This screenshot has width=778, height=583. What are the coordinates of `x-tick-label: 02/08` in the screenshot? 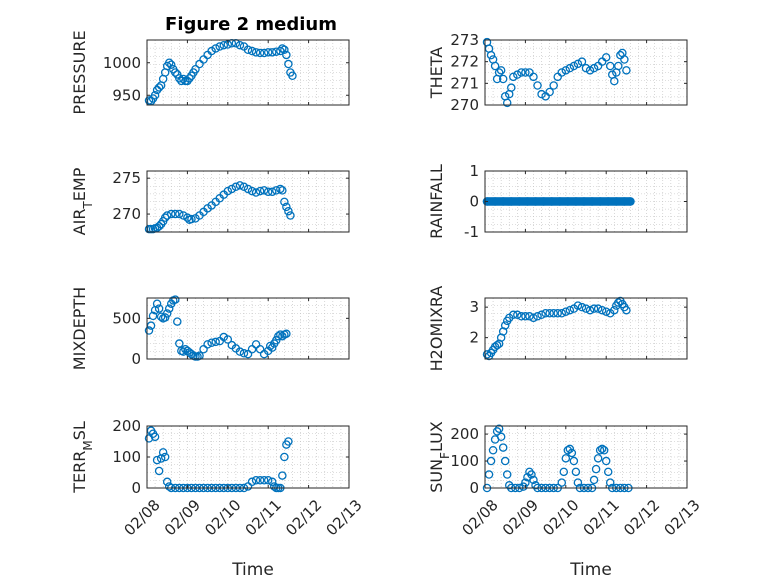 It's located at (479, 517).